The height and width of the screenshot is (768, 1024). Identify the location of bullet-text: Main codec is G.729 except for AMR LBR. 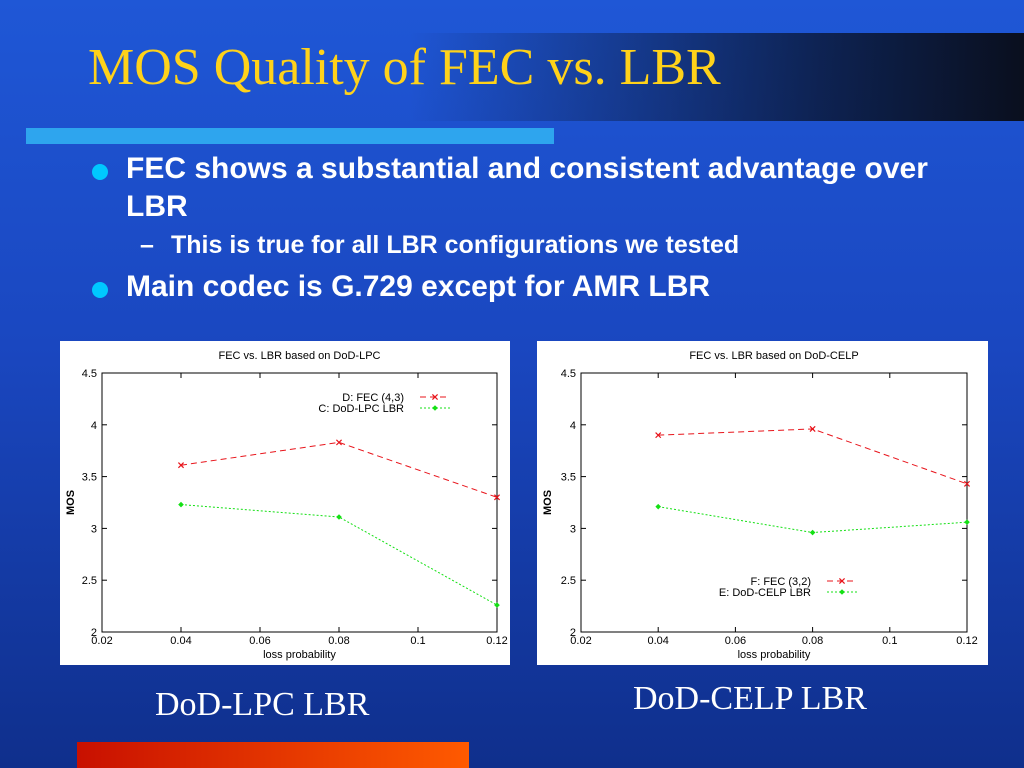
(418, 286).